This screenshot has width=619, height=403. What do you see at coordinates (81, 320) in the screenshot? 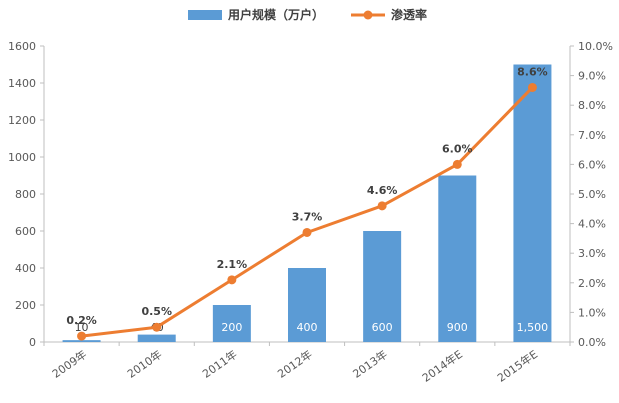
I see `line-value-label: 0.2%` at bounding box center [81, 320].